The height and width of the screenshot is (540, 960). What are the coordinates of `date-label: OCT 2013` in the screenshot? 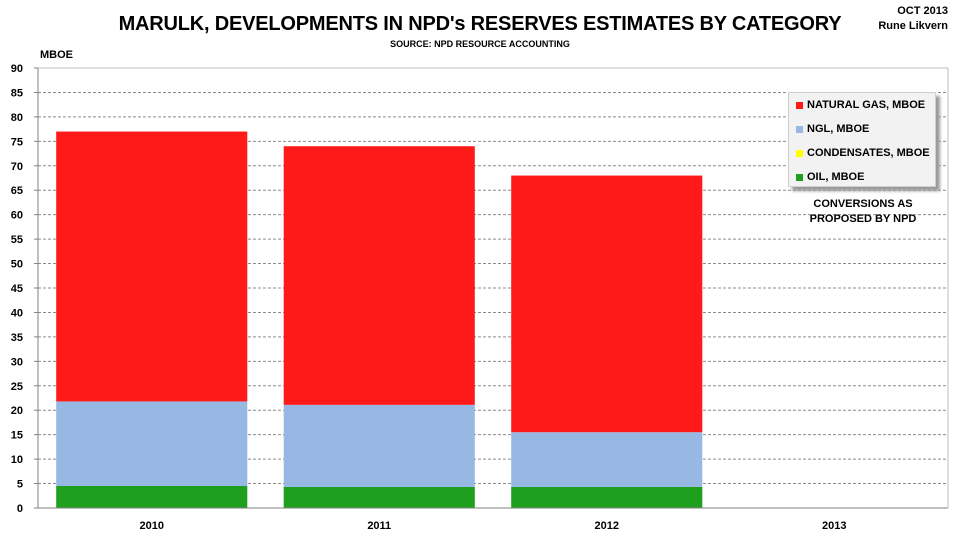 It's located at (922, 11).